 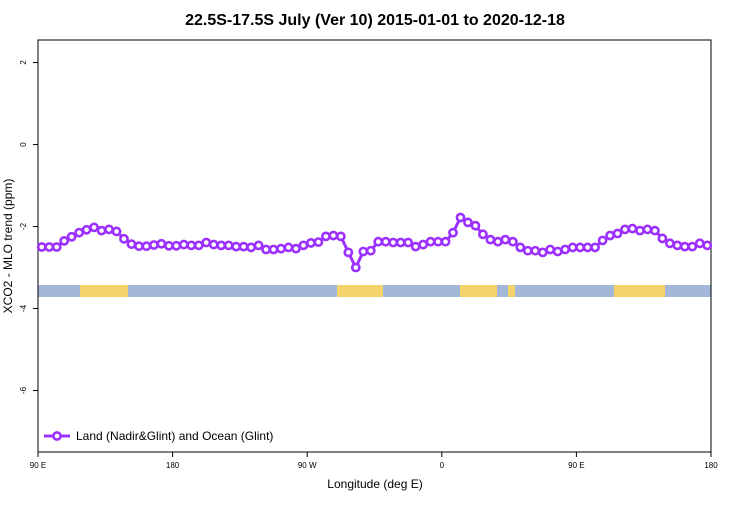 What do you see at coordinates (8, 246) in the screenshot?
I see `y-axis-label: XCO2 - MLO trend (ppm)` at bounding box center [8, 246].